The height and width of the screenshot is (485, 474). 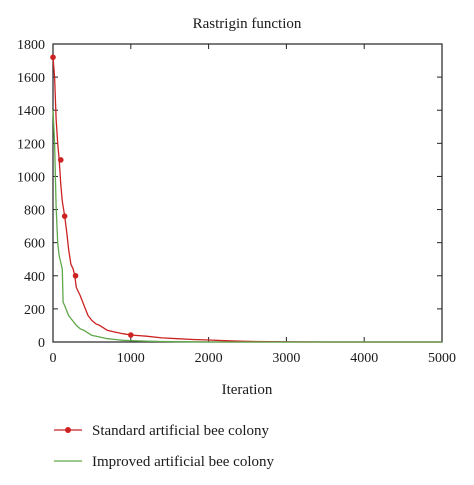 I want to click on x-tick-label: 4000, so click(x=364, y=358).